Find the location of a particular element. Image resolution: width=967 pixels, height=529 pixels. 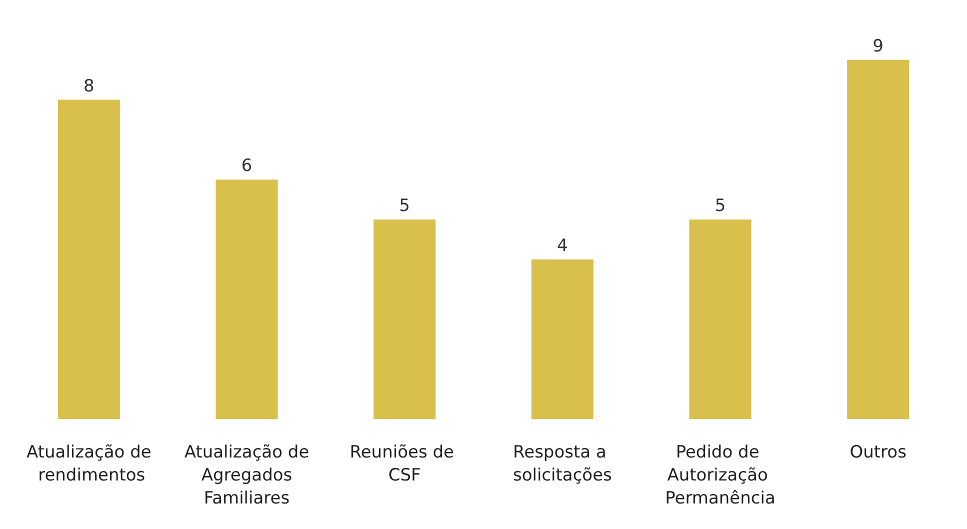

data-label: 4 is located at coordinates (562, 246).